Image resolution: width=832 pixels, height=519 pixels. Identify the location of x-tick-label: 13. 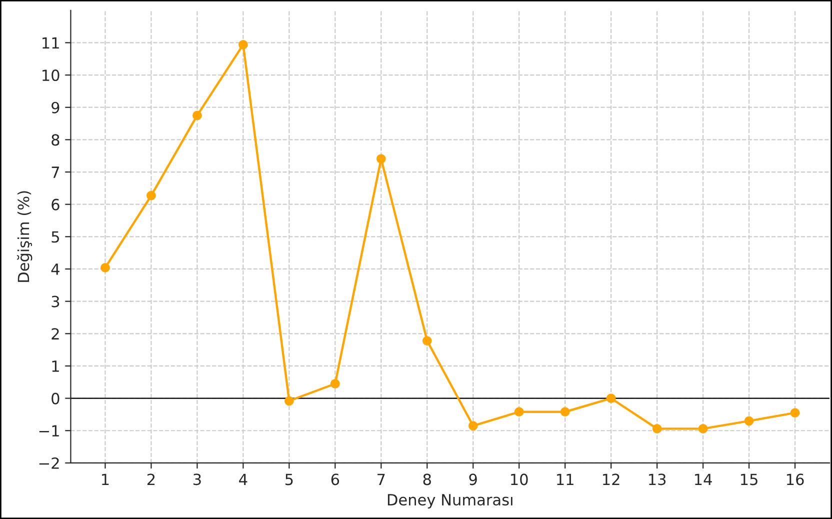
(657, 480).